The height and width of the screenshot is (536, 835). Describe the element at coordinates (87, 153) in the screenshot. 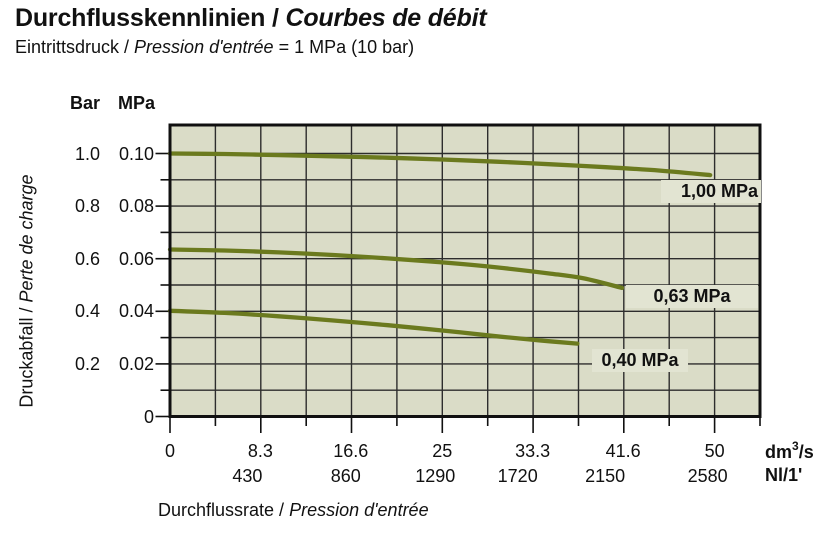

I see `y-tick-label-bar: 1.0` at that location.